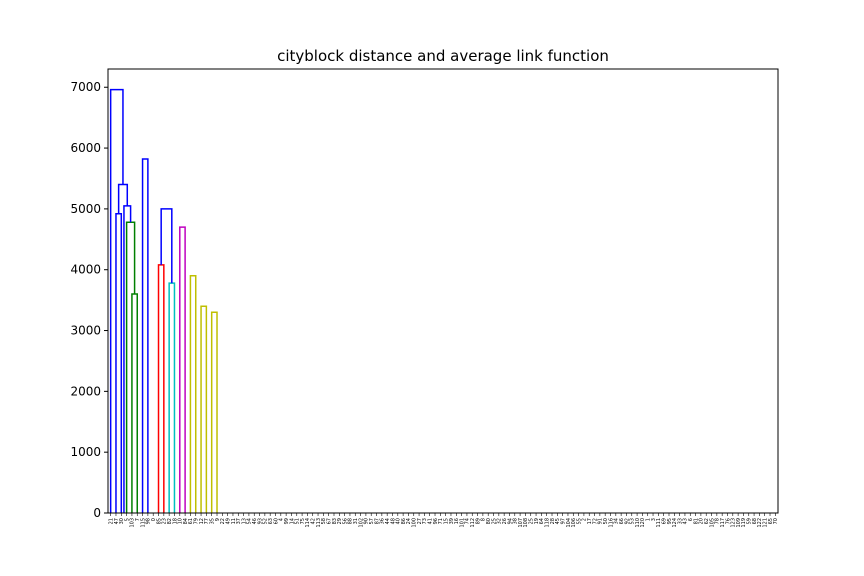 The height and width of the screenshot is (576, 864). What do you see at coordinates (659, 523) in the screenshot?
I see `leaf-label: 111` at bounding box center [659, 523].